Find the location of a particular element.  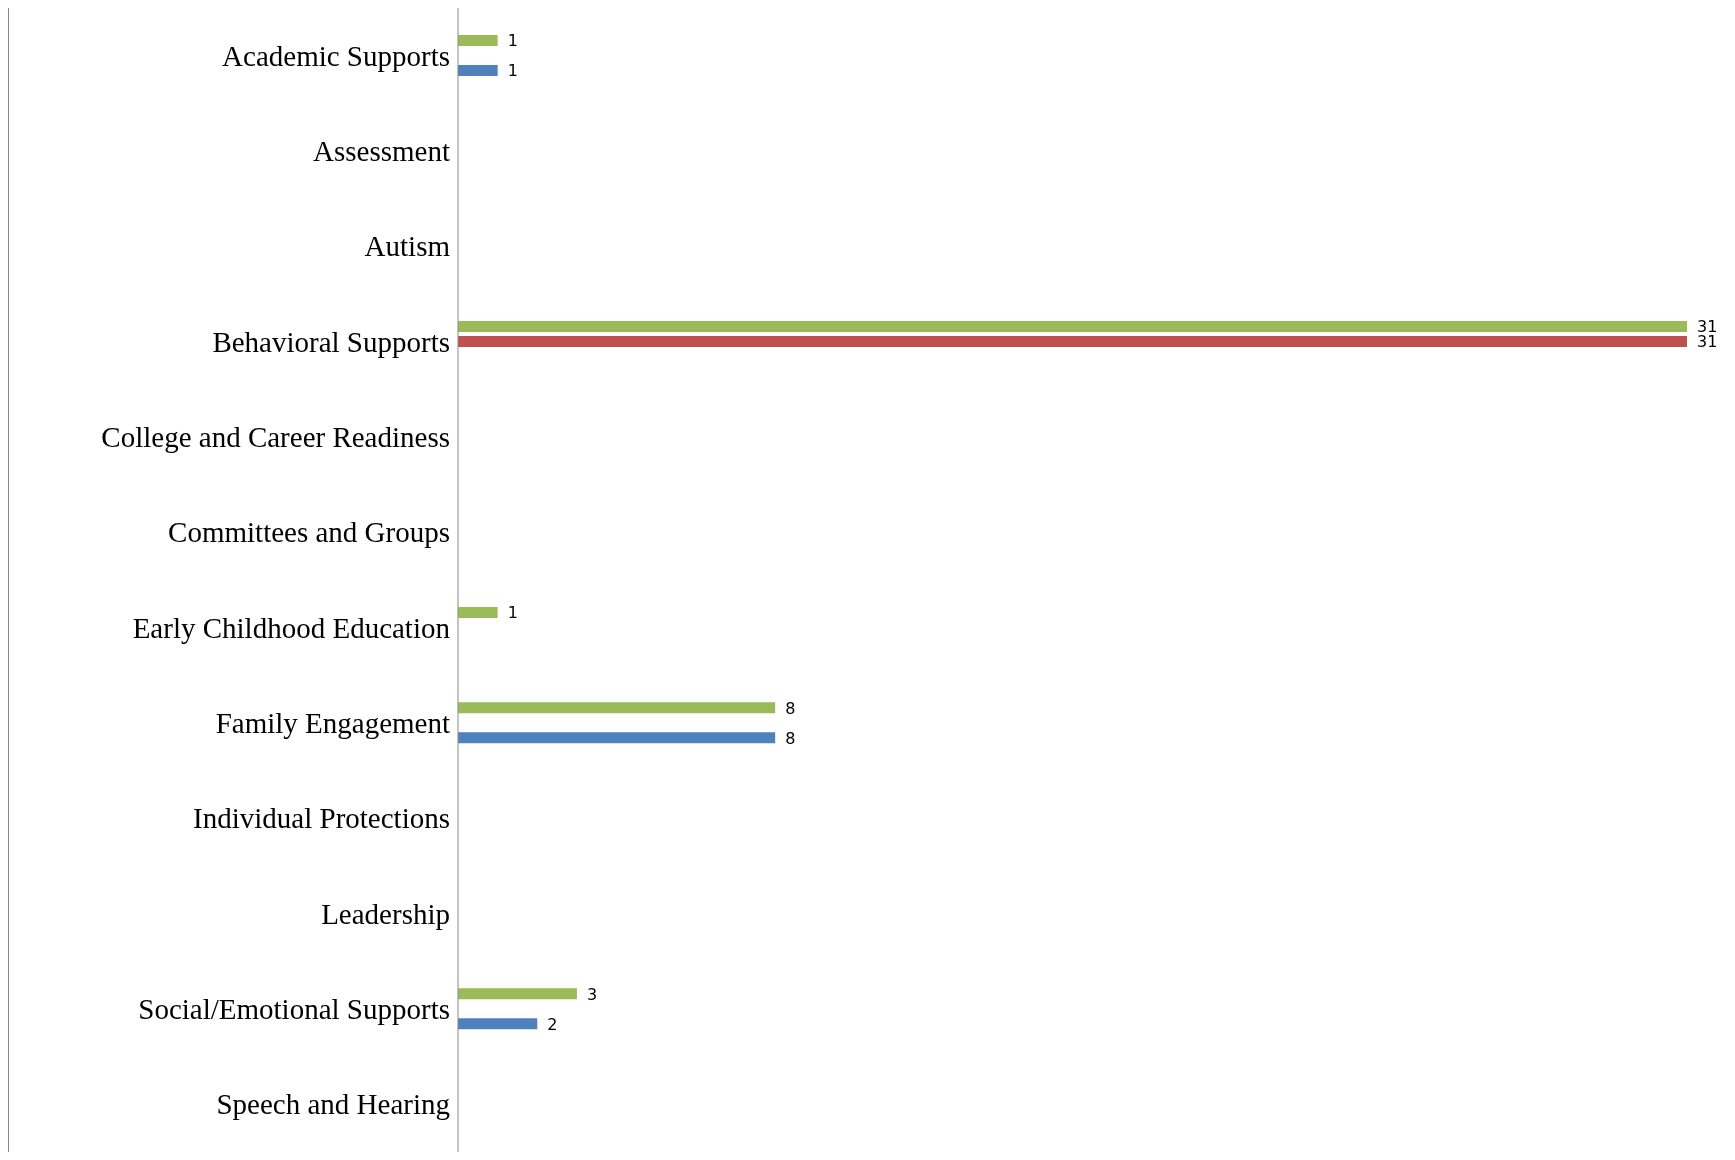

y-tick-label: Individual Protections is located at coordinates (321, 818).